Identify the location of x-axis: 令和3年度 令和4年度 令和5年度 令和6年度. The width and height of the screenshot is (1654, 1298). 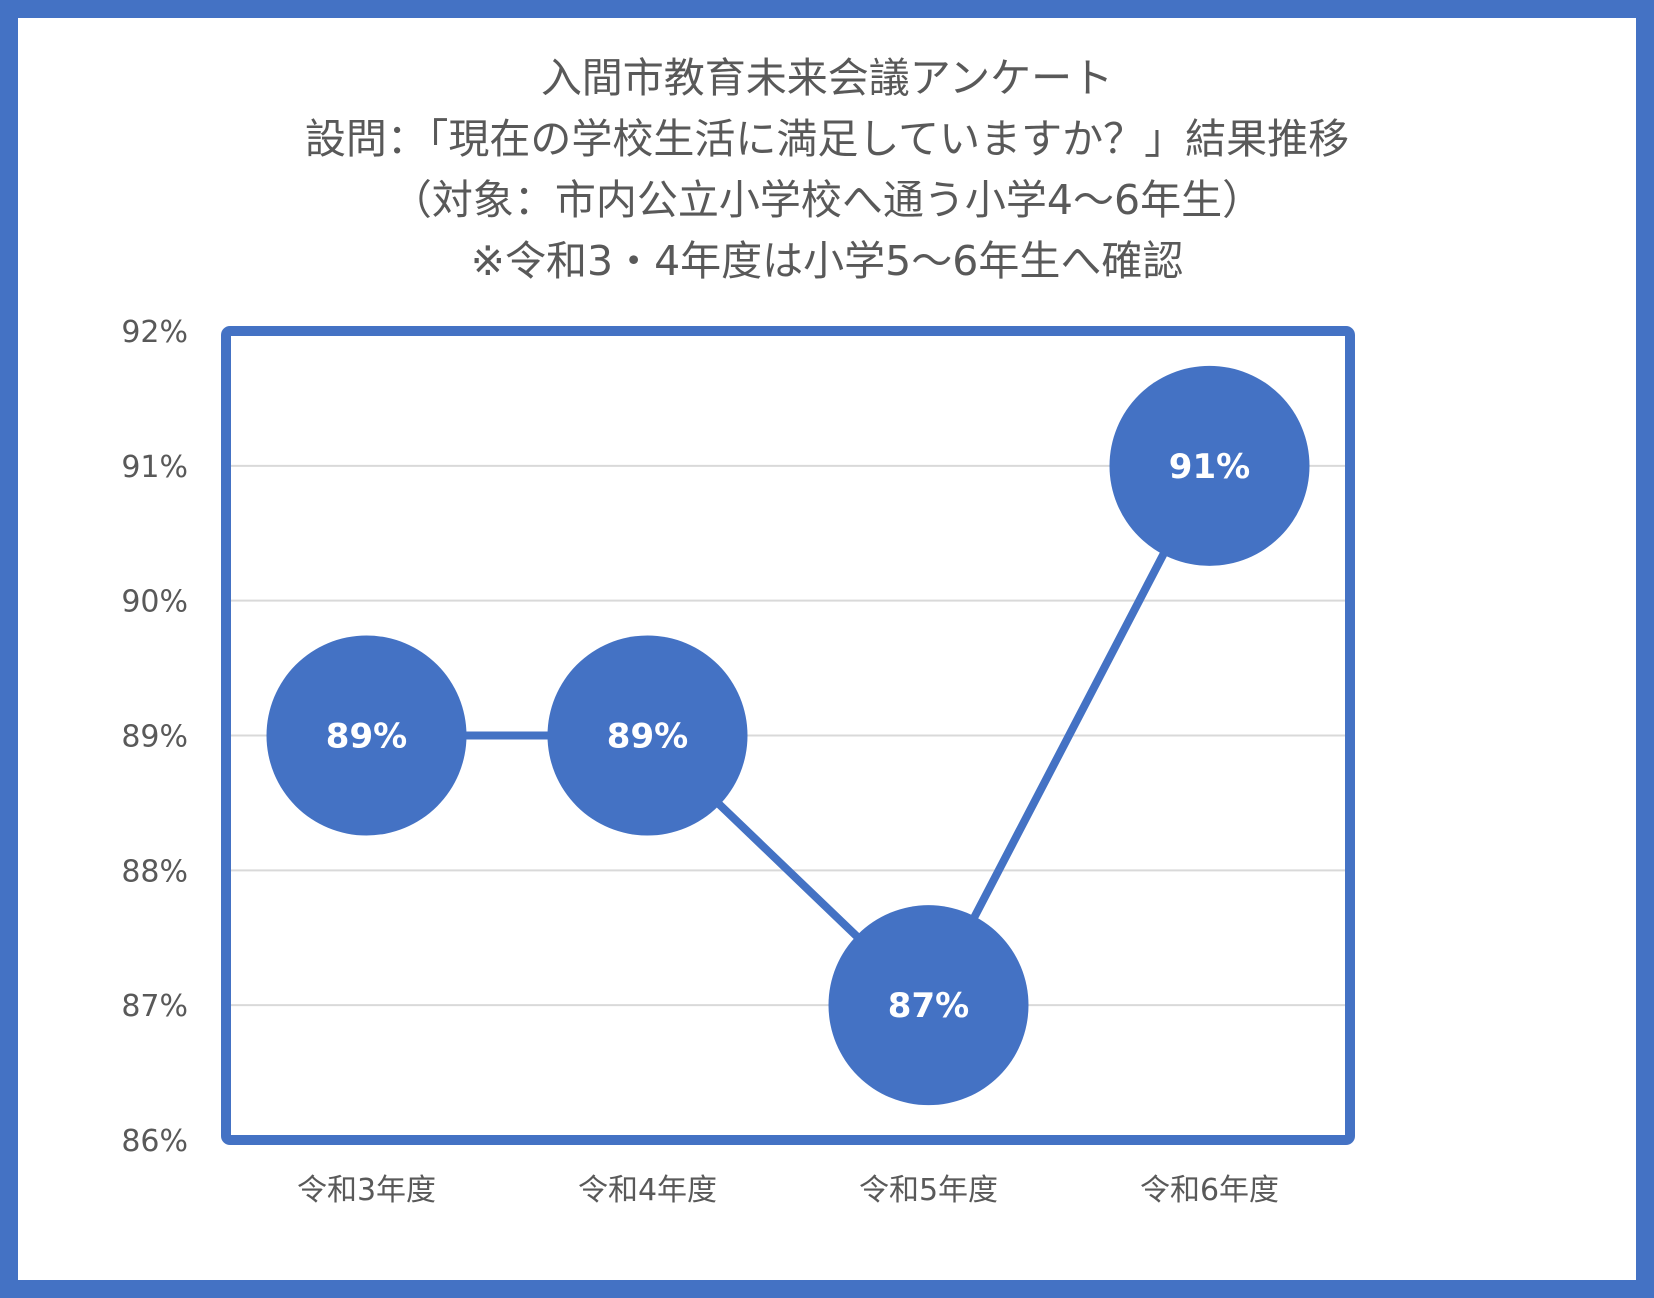
(788, 1190).